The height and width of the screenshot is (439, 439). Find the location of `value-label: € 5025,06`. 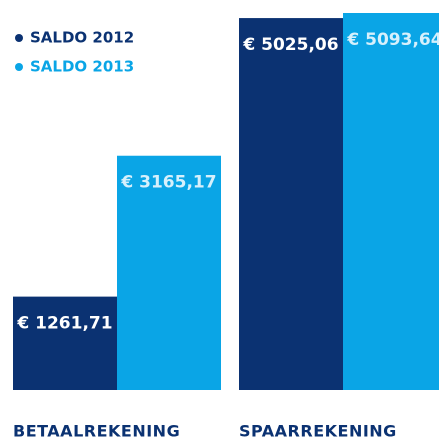

value-label: € 5025,06 is located at coordinates (290, 45).